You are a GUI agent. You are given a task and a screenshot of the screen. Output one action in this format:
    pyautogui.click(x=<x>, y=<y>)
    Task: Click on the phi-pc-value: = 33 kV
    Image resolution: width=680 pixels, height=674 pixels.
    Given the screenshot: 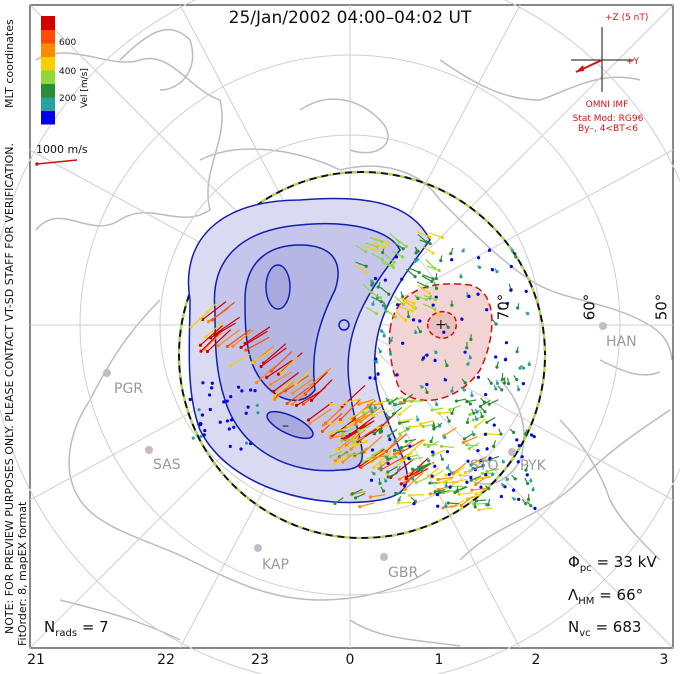 What is the action you would take?
    pyautogui.click(x=626, y=562)
    